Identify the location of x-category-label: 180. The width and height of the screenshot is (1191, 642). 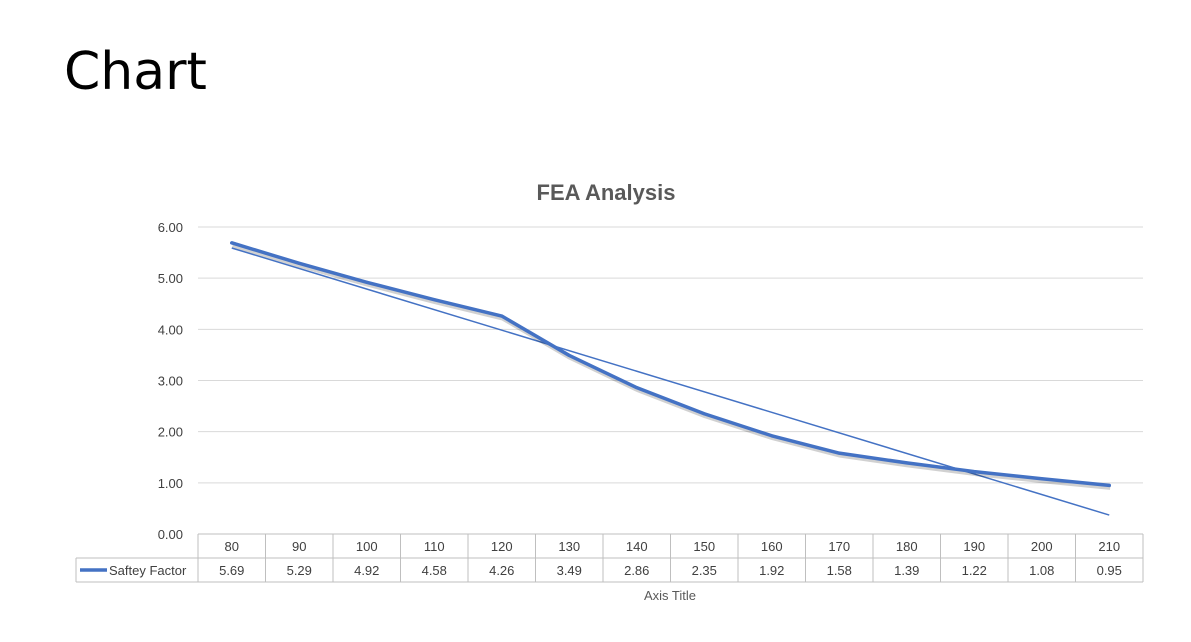
(907, 546).